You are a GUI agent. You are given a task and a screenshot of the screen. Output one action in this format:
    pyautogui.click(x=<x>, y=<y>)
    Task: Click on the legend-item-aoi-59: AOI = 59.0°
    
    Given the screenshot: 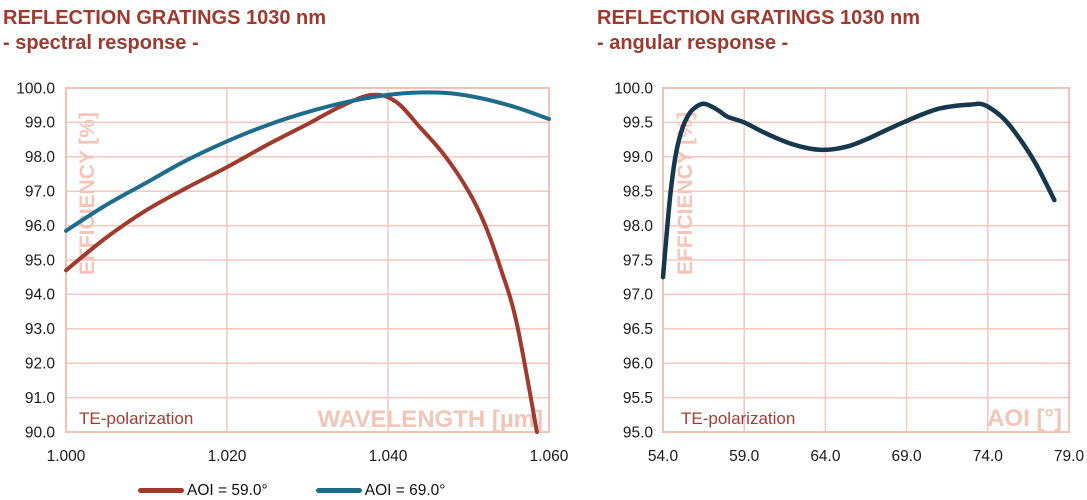 What is the action you would take?
    pyautogui.click(x=203, y=491)
    